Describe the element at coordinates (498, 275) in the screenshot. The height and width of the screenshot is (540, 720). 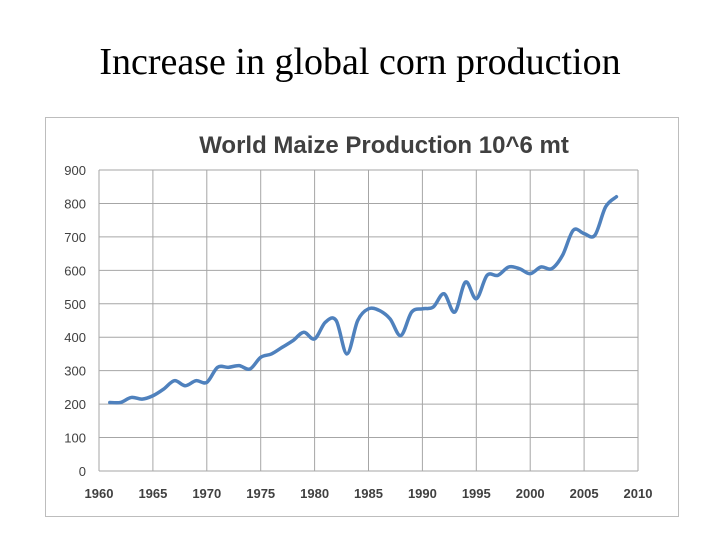
I see `data-point-1997` at that location.